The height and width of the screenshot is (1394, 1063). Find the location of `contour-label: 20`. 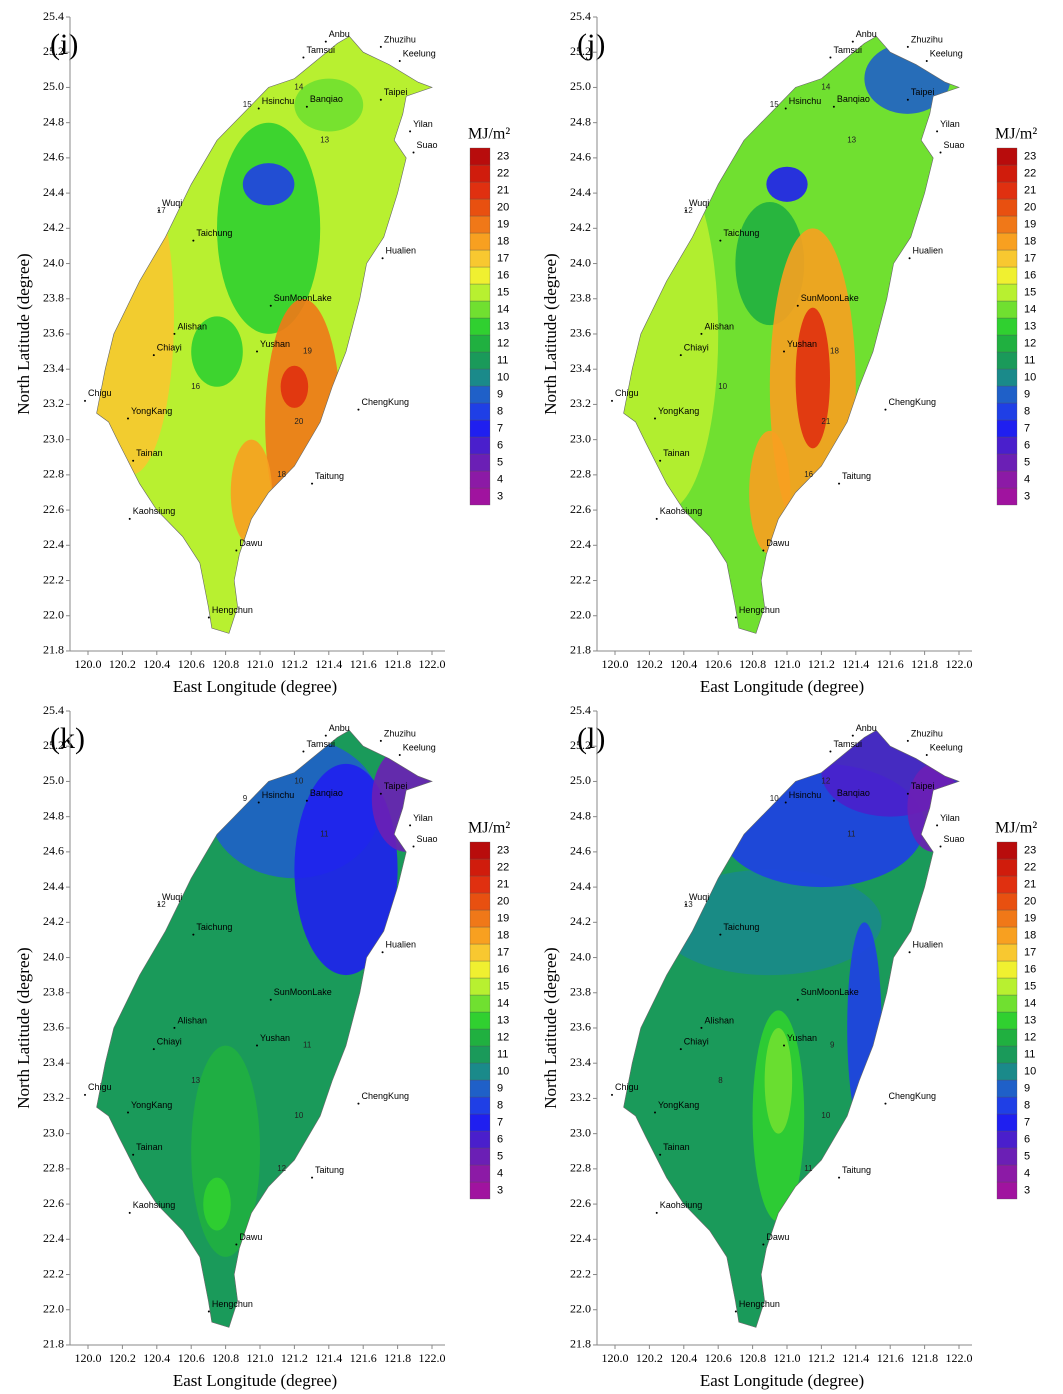

contour-label: 20 is located at coordinates (298, 421).